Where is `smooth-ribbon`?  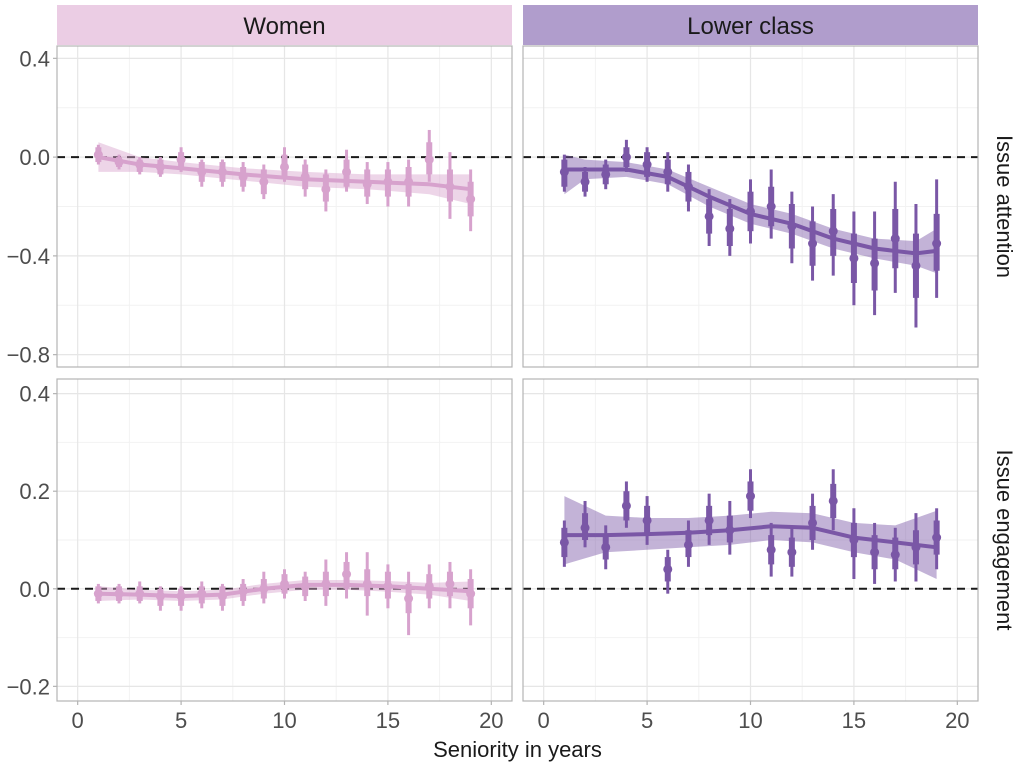 smooth-ribbon is located at coordinates (750, 537).